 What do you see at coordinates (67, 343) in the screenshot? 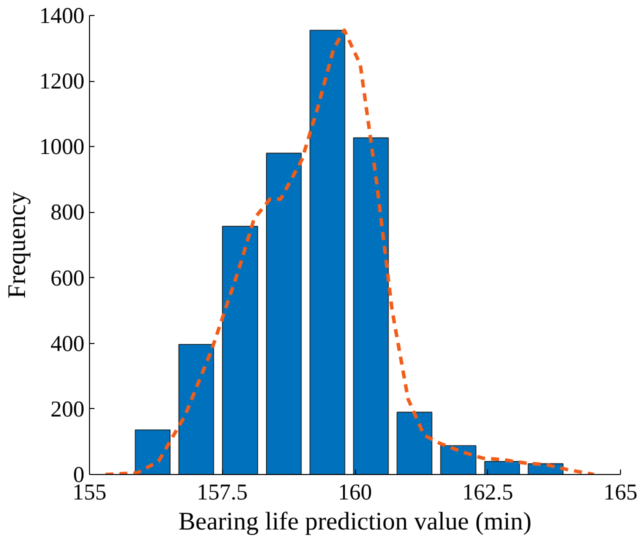
I see `y-tick-label: 400` at bounding box center [67, 343].